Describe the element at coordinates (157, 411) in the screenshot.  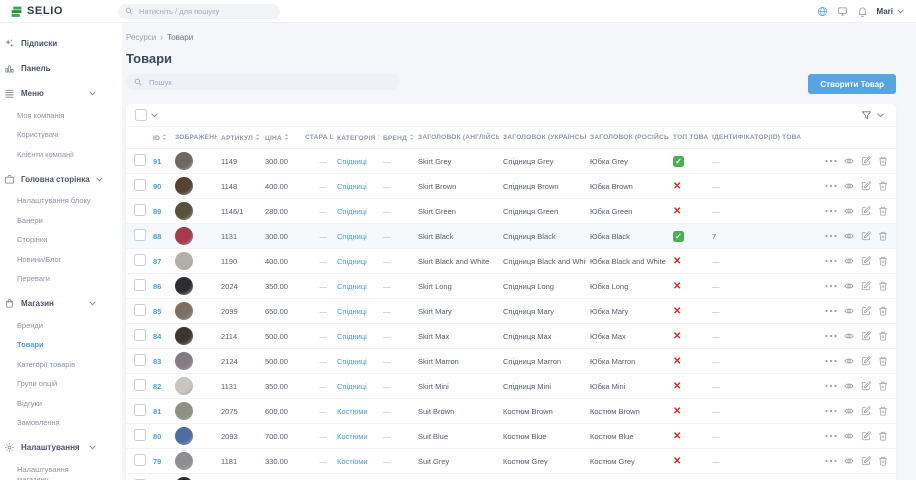
I see `product-id-link: 81` at that location.